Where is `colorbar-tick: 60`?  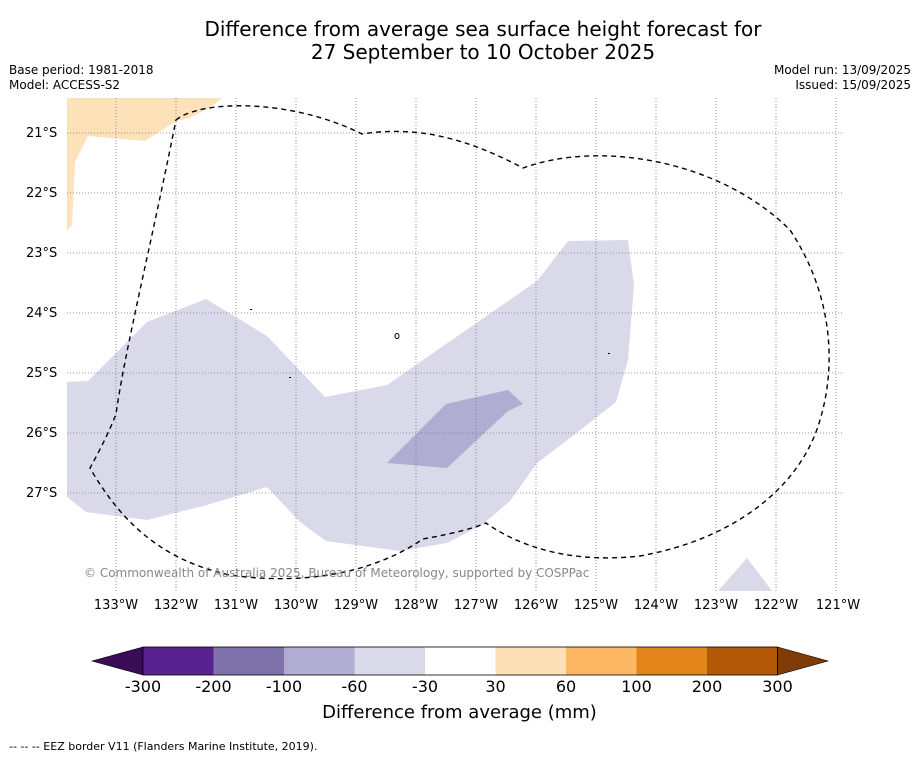 colorbar-tick: 60 is located at coordinates (566, 686).